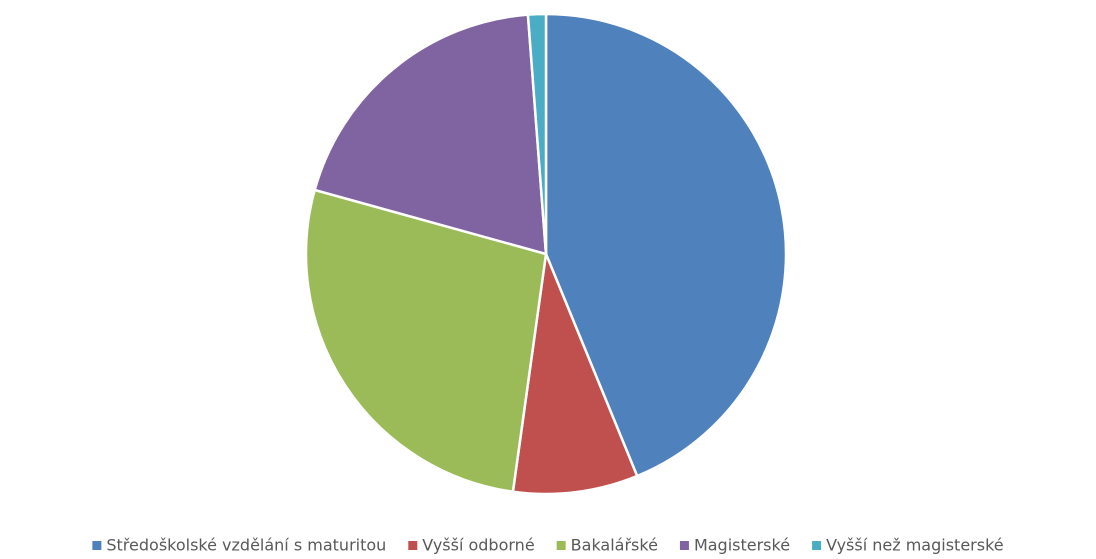  What do you see at coordinates (915, 545) in the screenshot?
I see `legend-label: Vyšší než magisterské` at bounding box center [915, 545].